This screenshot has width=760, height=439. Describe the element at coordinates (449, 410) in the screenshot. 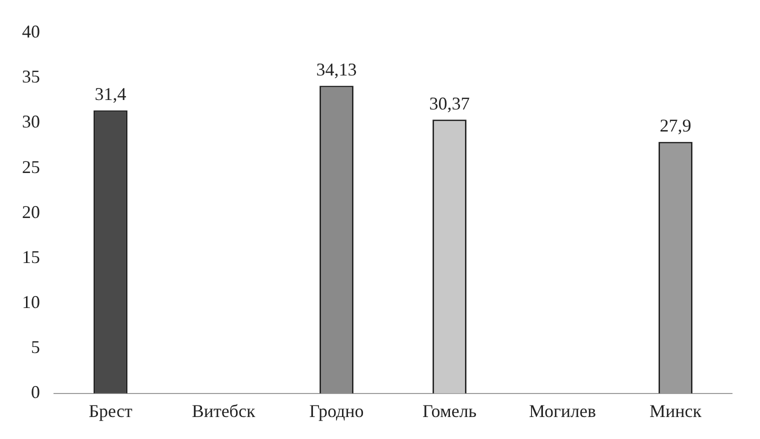

I see `x-tick-label: Гомель` at that location.